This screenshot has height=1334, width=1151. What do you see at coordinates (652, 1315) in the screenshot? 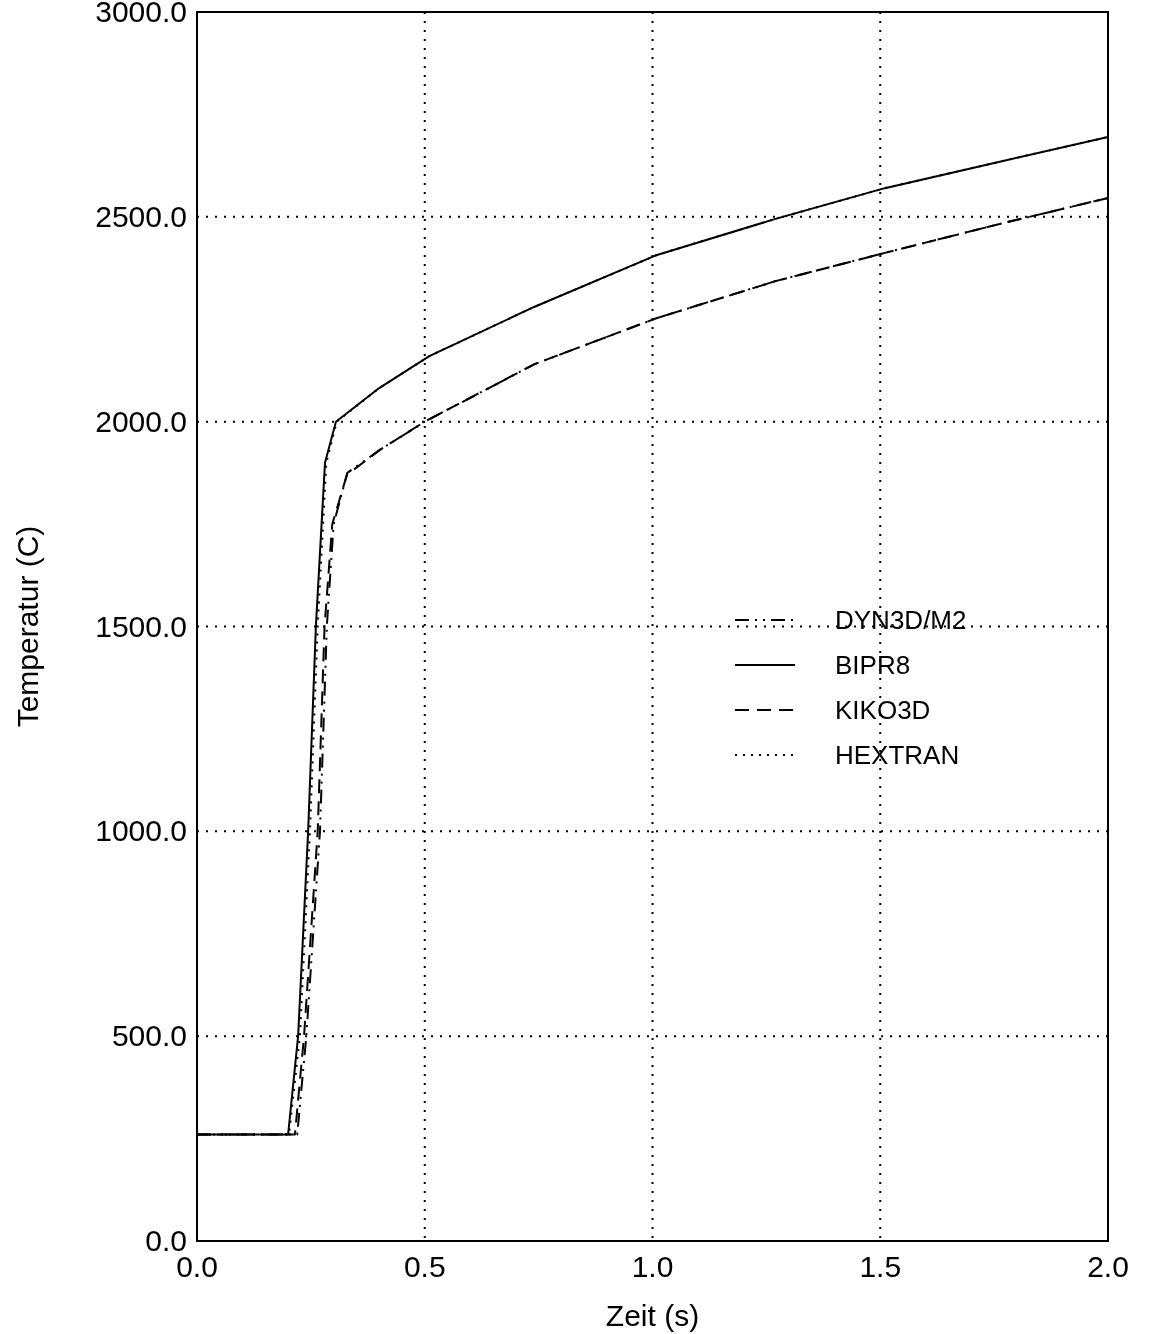
I see `x-axis-title: Zeit (s)` at bounding box center [652, 1315].